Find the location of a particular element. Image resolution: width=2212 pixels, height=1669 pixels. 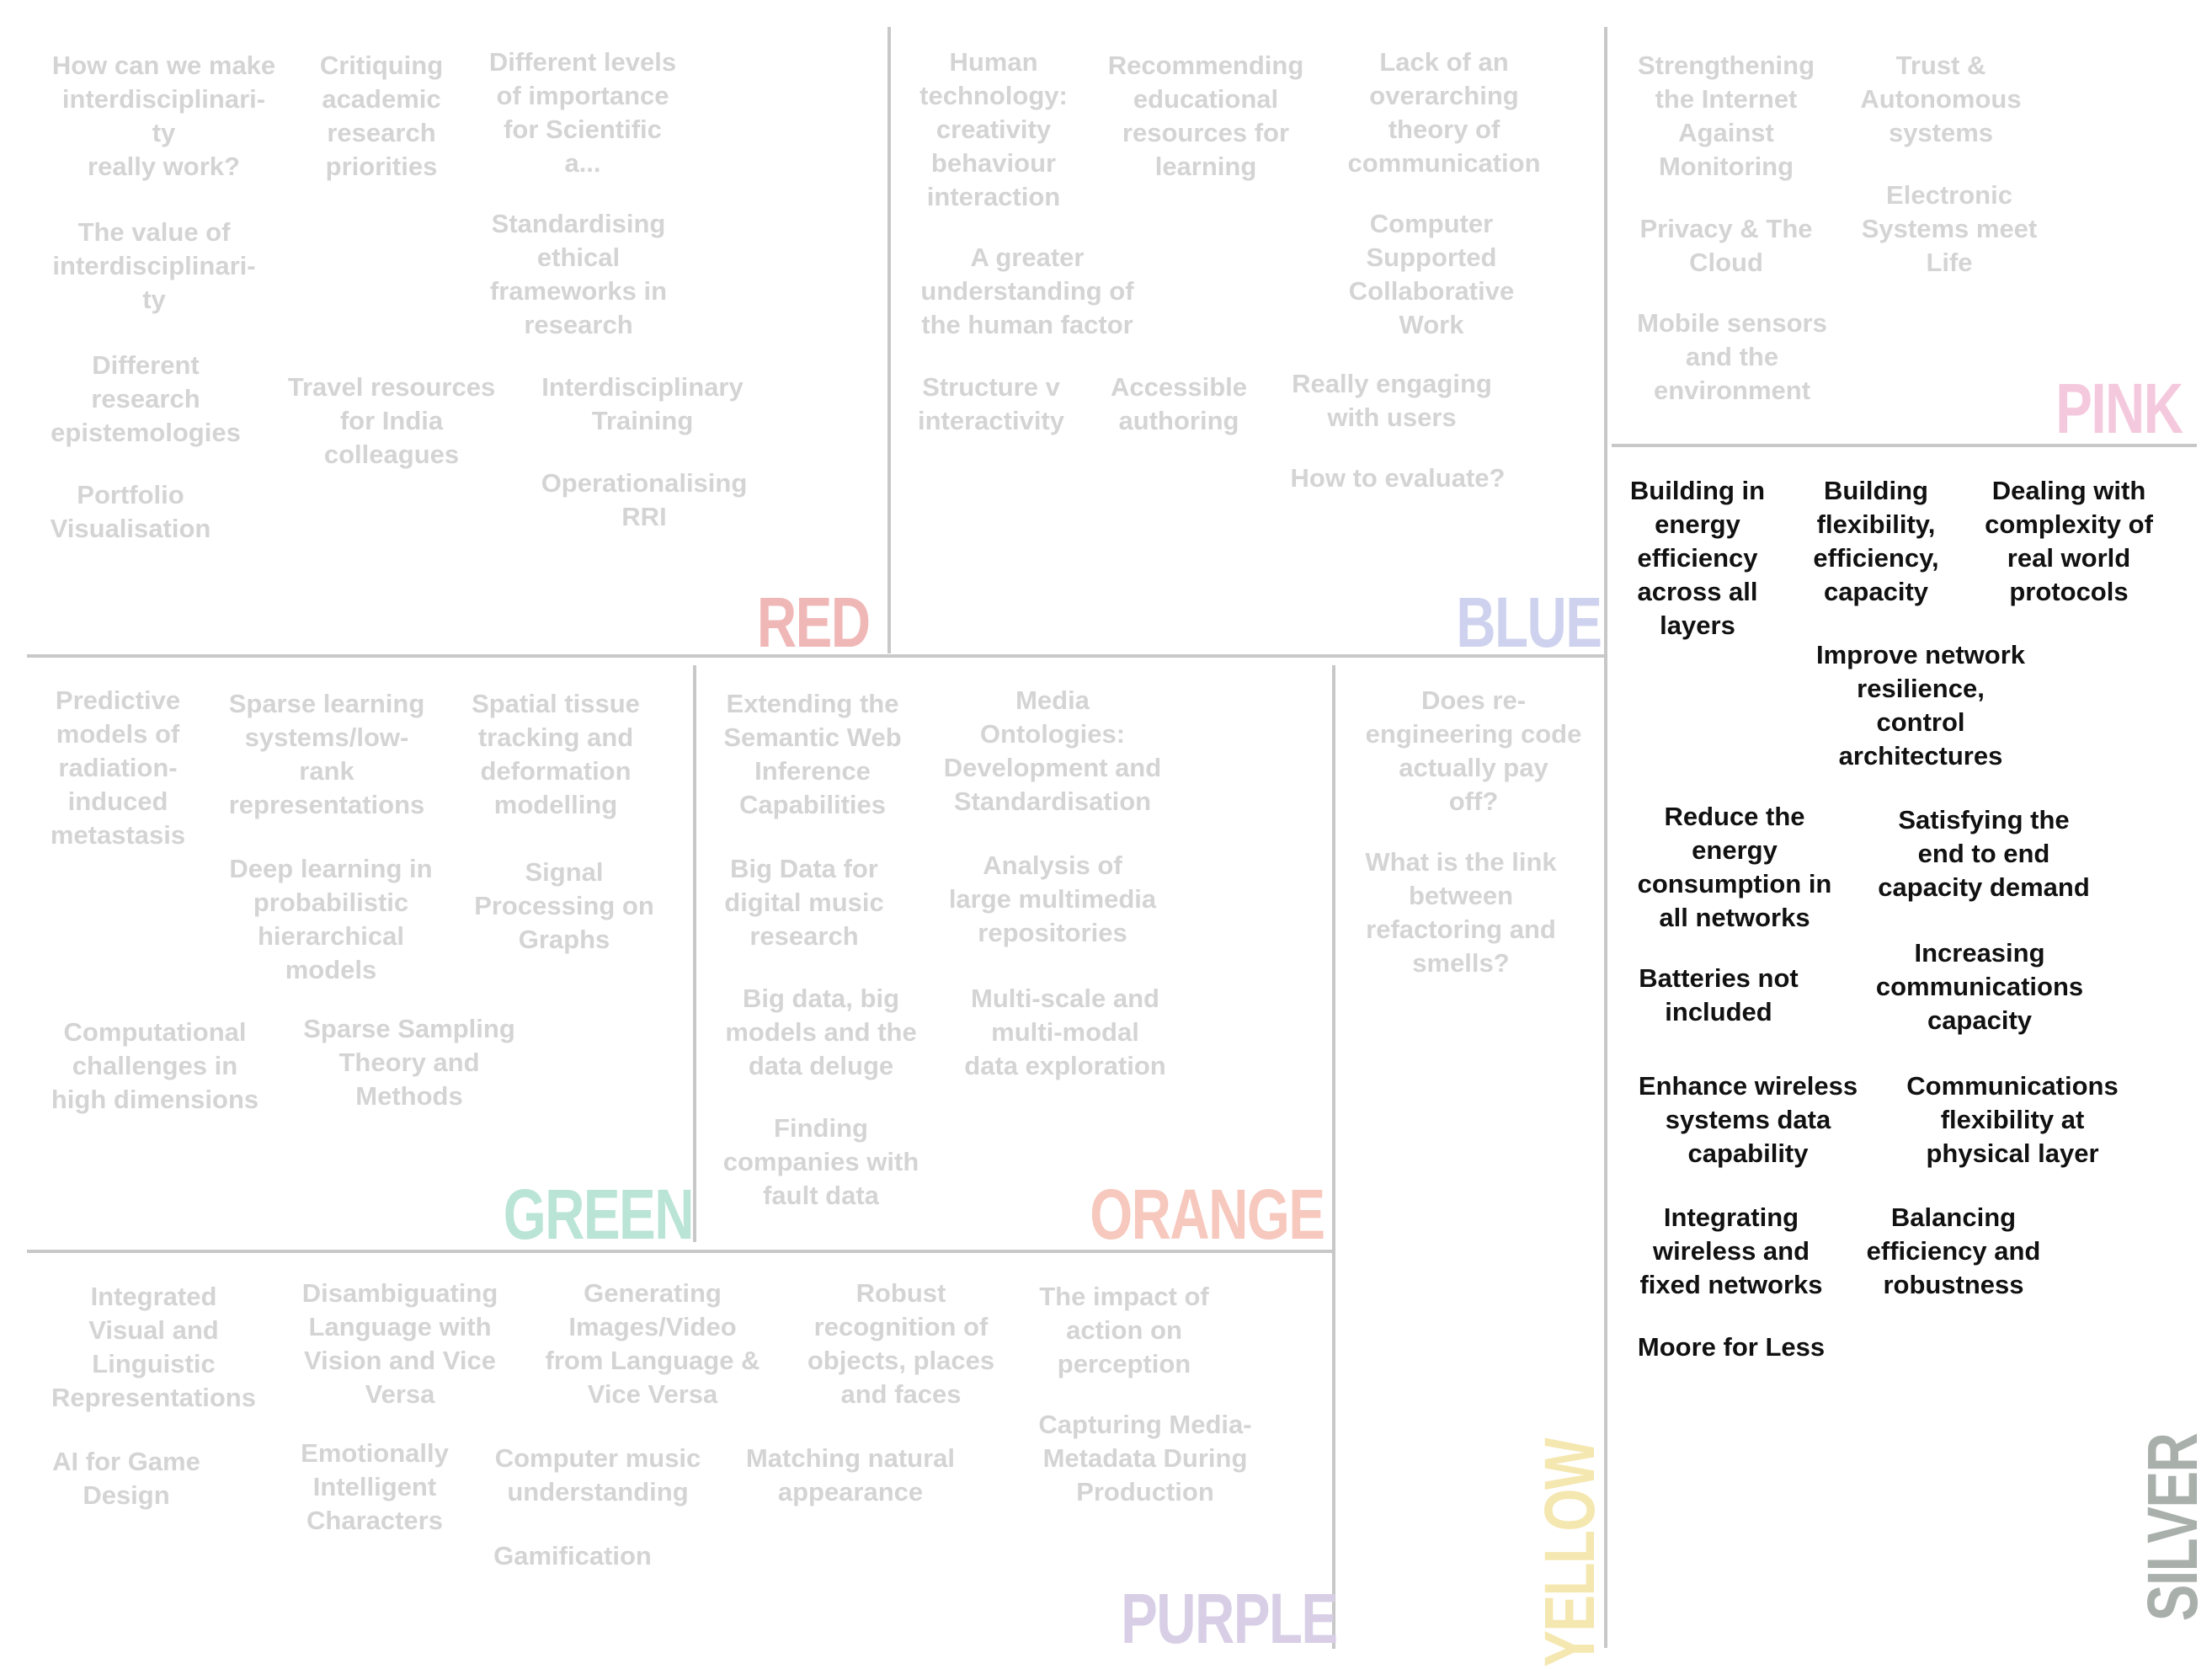

group-label-pink: PINK is located at coordinates (2119, 409).